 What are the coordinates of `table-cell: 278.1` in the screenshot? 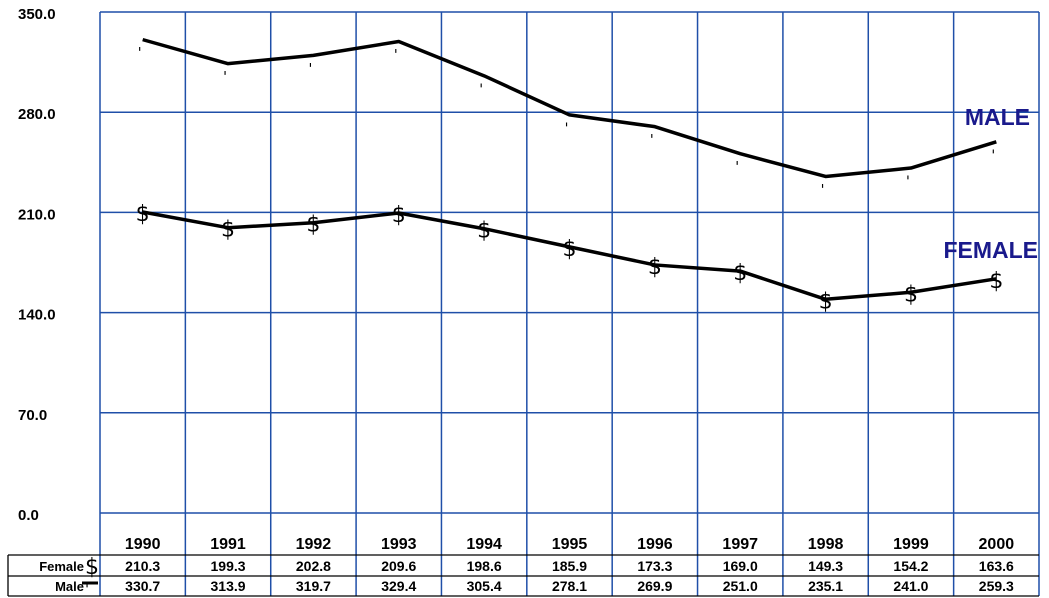 It's located at (569, 586).